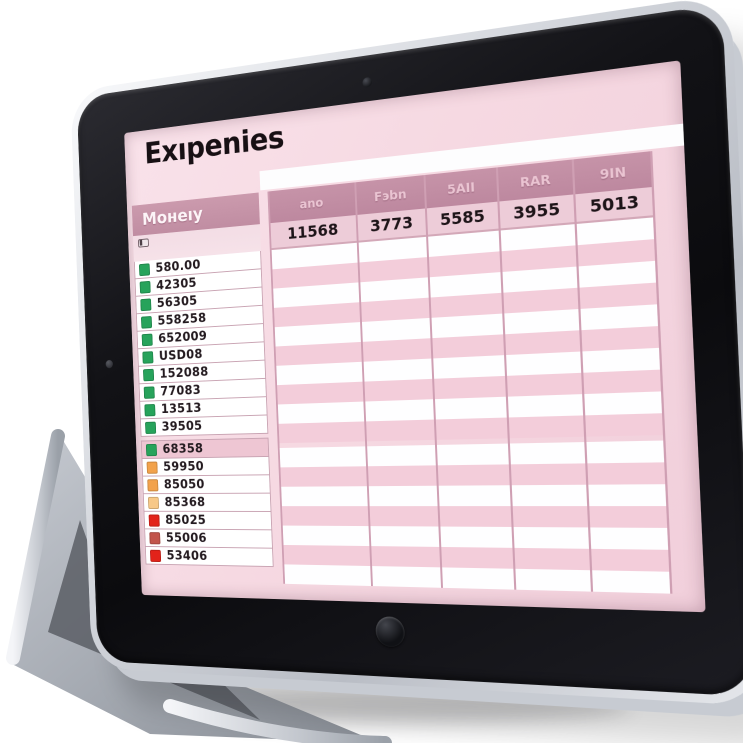 The height and width of the screenshot is (743, 743). I want to click on money-cell-value: 59950, so click(183, 466).